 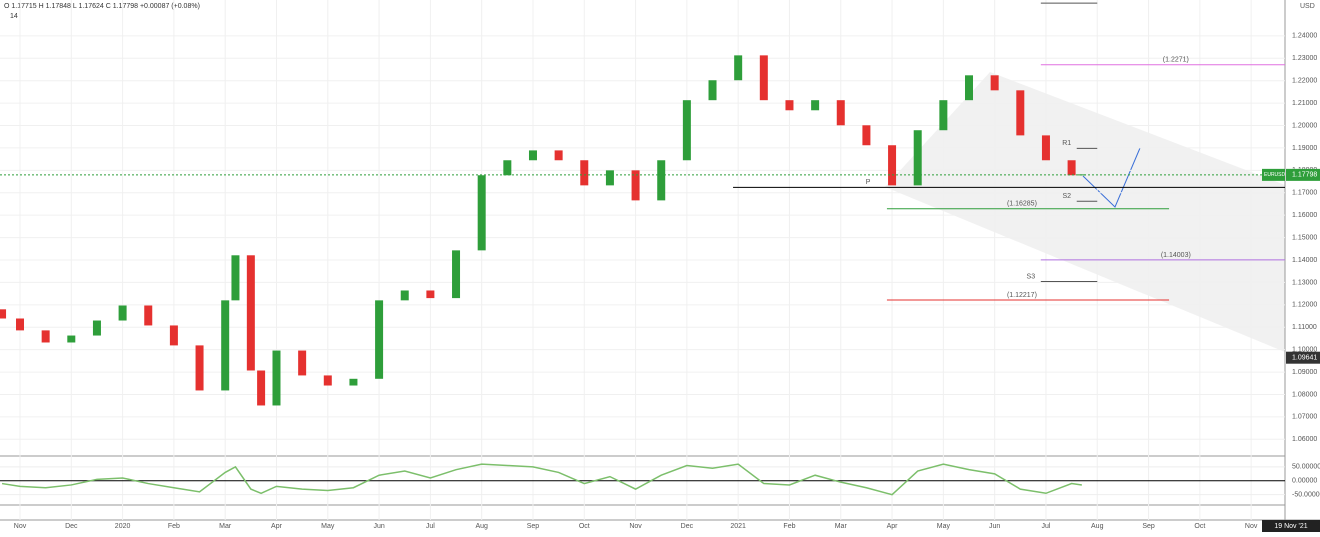 I want to click on level-label: (1.12217), so click(x=1022, y=295).